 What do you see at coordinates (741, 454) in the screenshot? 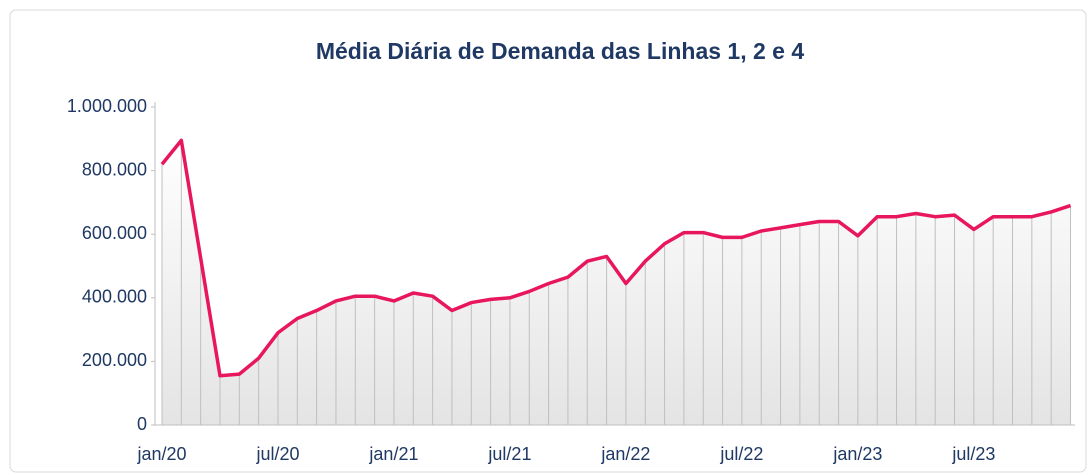
I see `x-tick-label: jul/22` at bounding box center [741, 454].